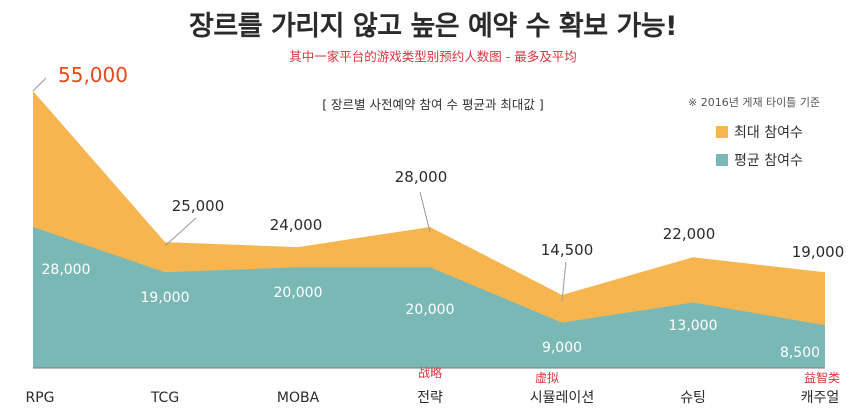 The height and width of the screenshot is (417, 866). I want to click on subtitle-translation: 其中一家平台的游戏类型别预约人数图 - 最多及平均, so click(433, 56).